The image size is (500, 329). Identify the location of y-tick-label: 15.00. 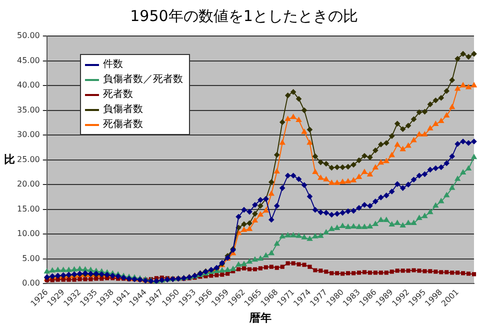
(28, 209).